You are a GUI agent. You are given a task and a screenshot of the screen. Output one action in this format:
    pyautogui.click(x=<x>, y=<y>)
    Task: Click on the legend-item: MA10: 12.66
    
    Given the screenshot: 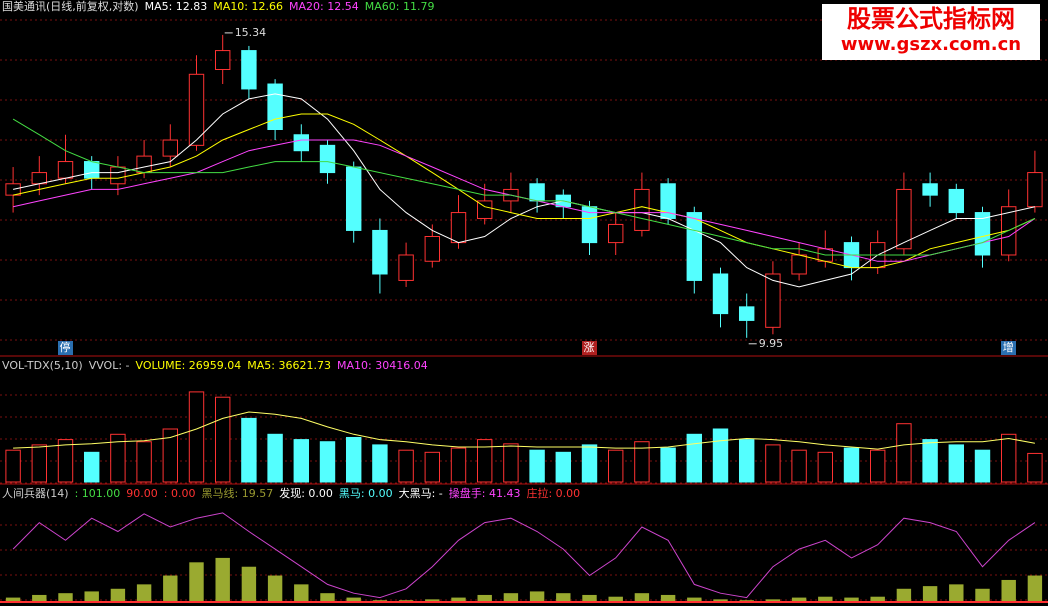 What is the action you would take?
    pyautogui.click(x=248, y=6)
    